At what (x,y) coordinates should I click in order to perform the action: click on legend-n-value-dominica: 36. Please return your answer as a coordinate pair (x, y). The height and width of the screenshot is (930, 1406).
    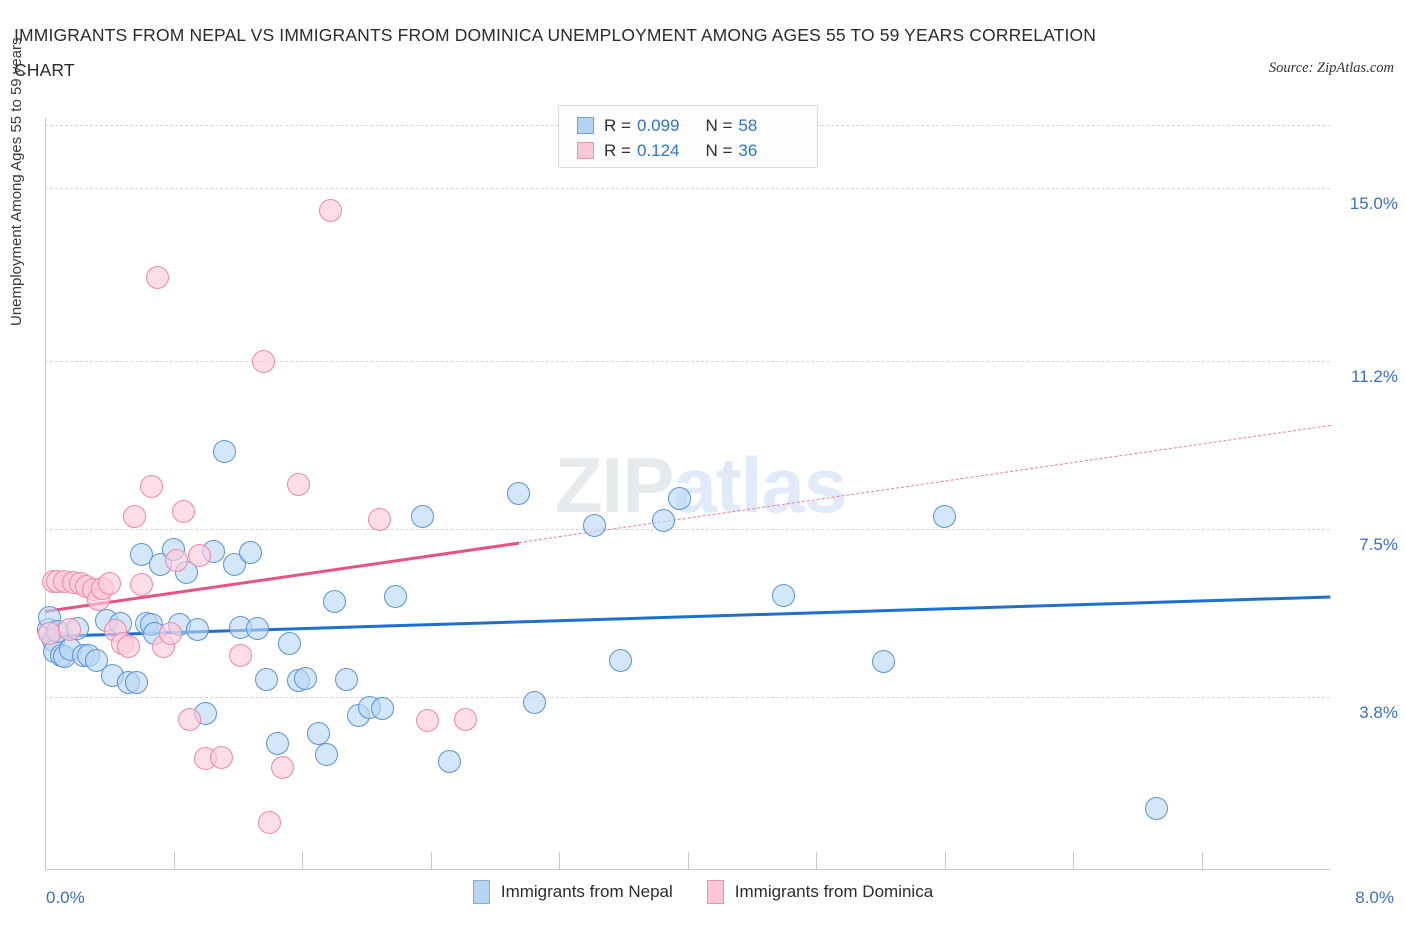
    Looking at the image, I should click on (748, 150).